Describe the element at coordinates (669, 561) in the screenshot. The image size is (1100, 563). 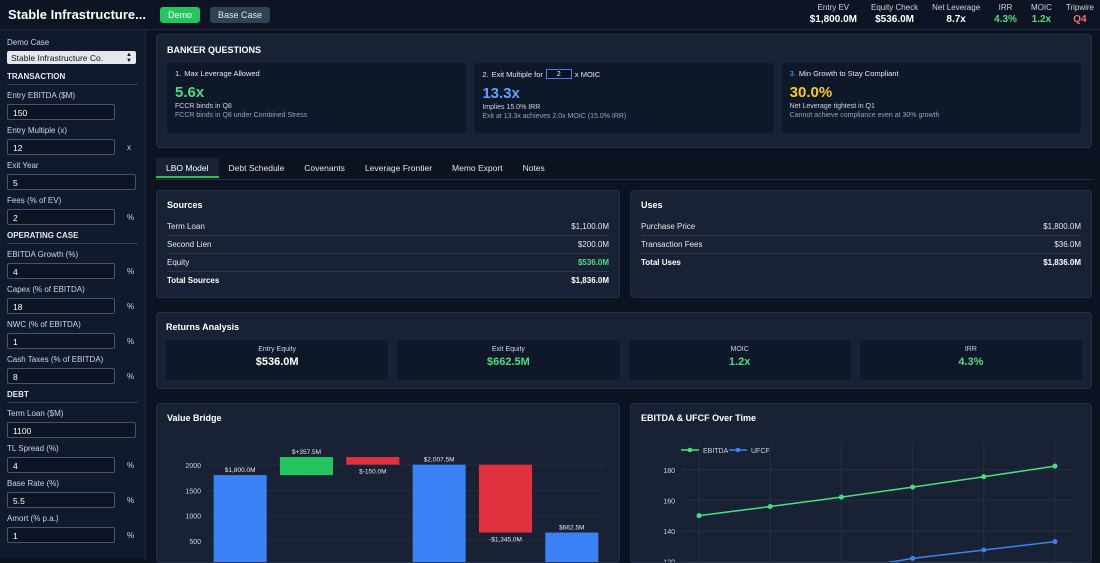
I see `y-tick-label: 120` at that location.